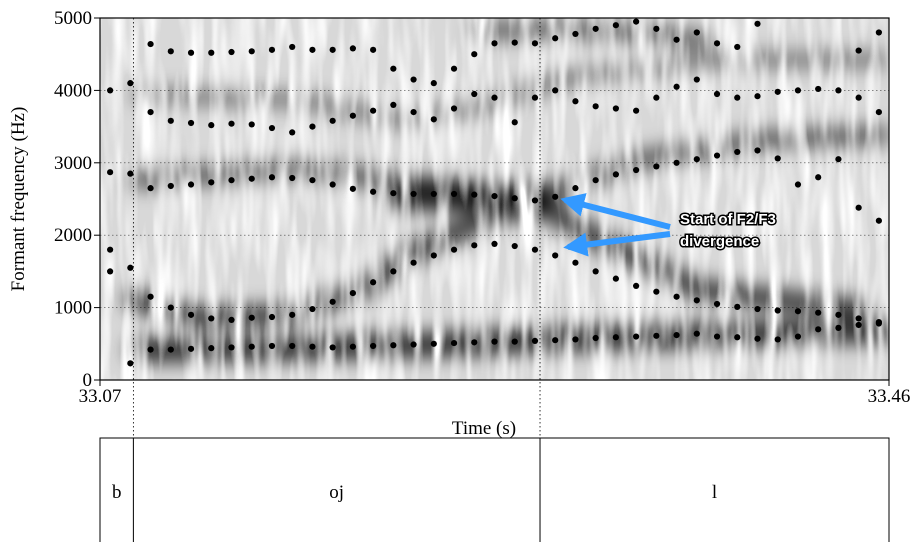 The width and height of the screenshot is (920, 542). I want to click on y-tick-label: 5000, so click(73, 18).